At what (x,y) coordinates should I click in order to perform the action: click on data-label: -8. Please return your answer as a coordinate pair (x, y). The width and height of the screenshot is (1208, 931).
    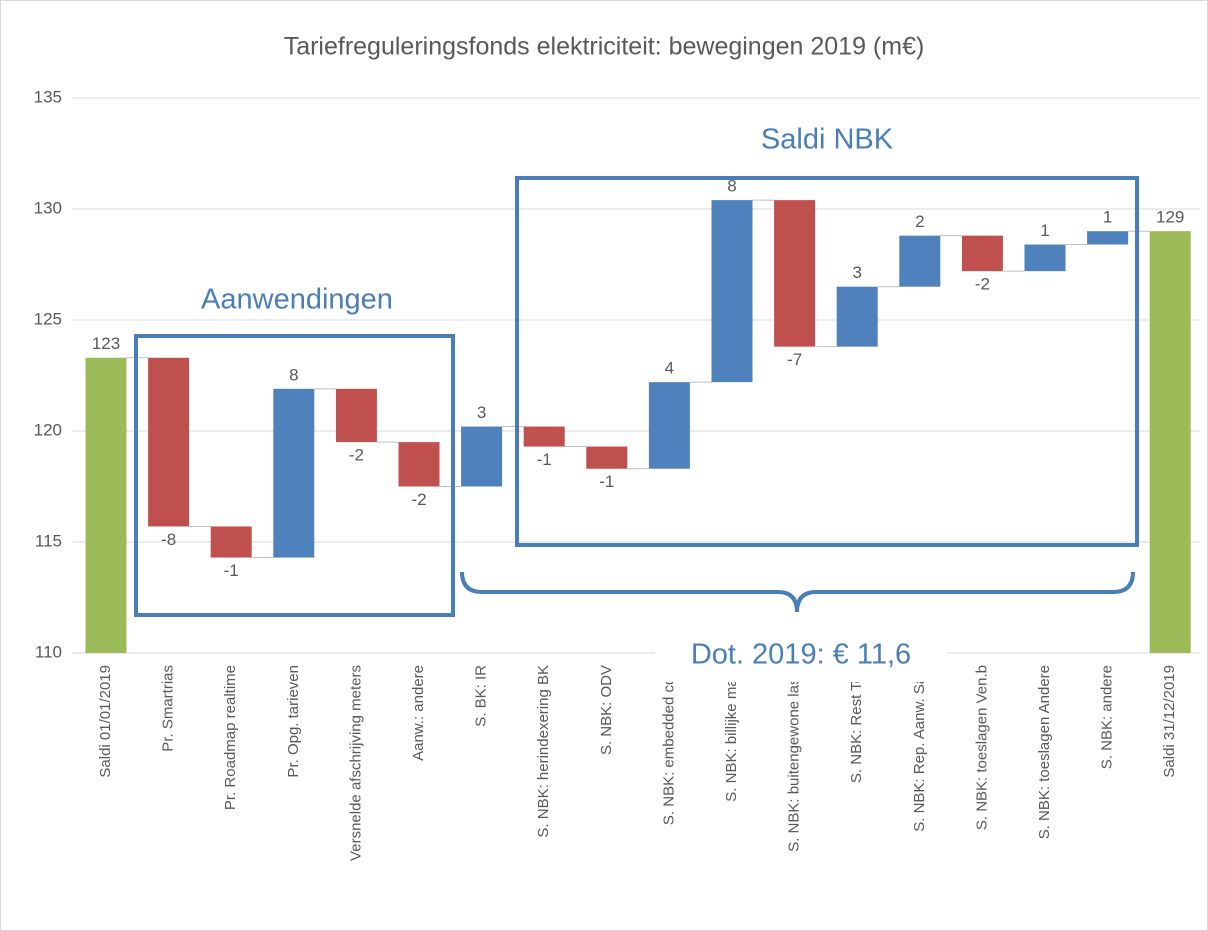
    Looking at the image, I should click on (168, 539).